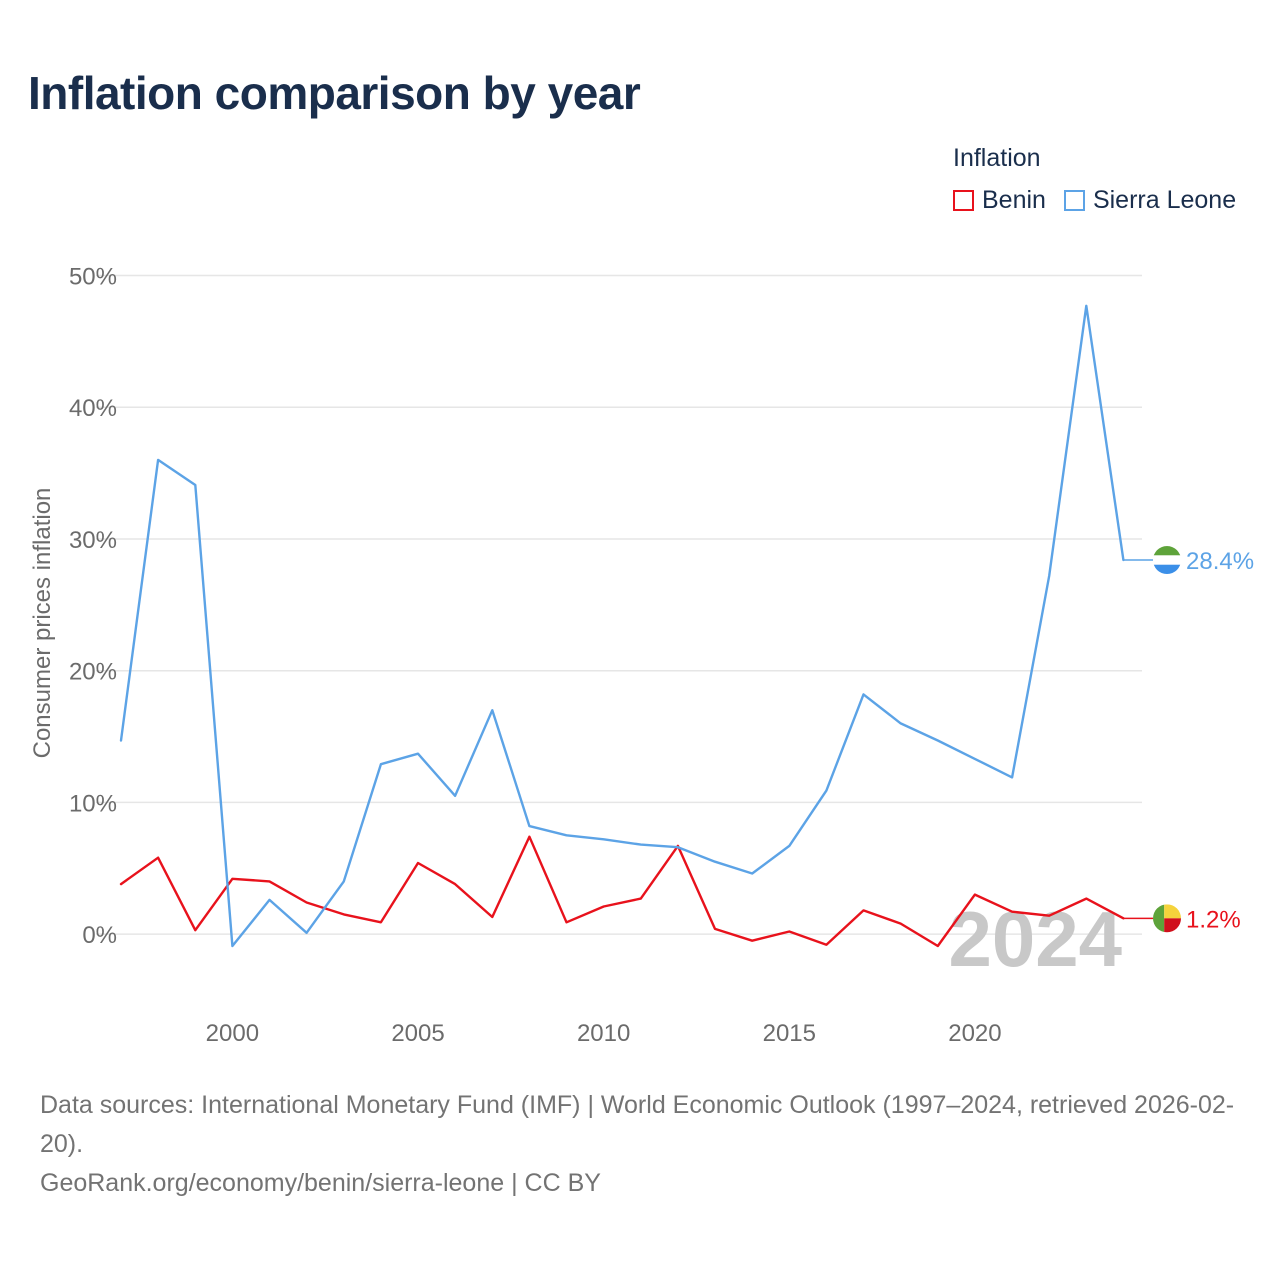 The width and height of the screenshot is (1280, 1280). I want to click on y-tick-label: 20%, so click(93, 672).